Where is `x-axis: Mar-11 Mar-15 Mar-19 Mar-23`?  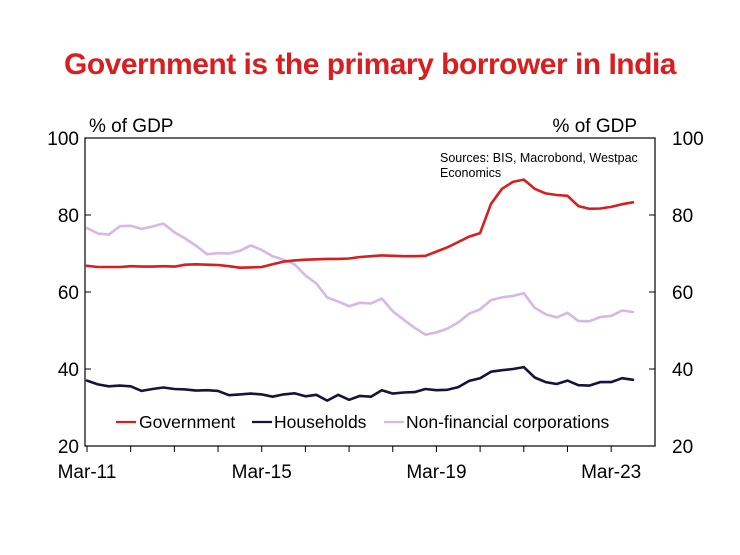 x-axis: Mar-11 Mar-15 Mar-19 Mar-23 is located at coordinates (349, 464).